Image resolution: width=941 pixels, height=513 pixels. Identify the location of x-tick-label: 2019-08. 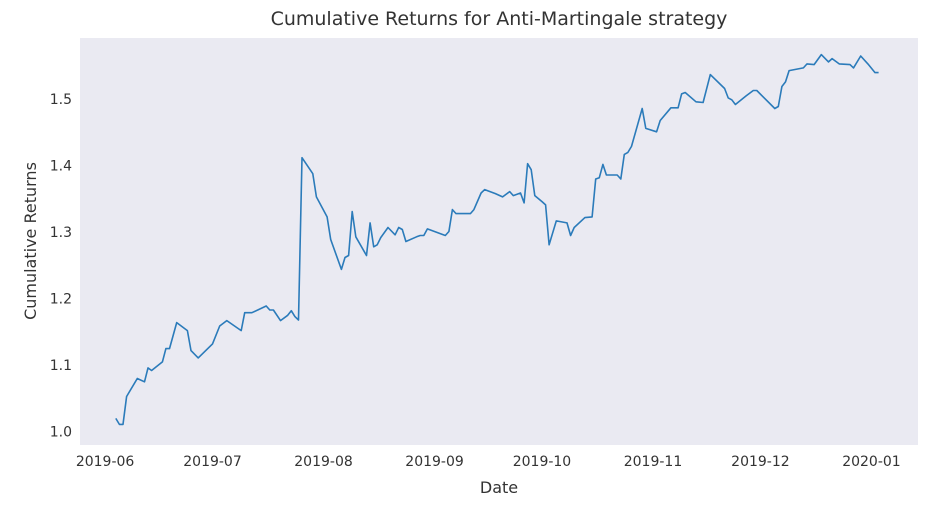
(323, 462).